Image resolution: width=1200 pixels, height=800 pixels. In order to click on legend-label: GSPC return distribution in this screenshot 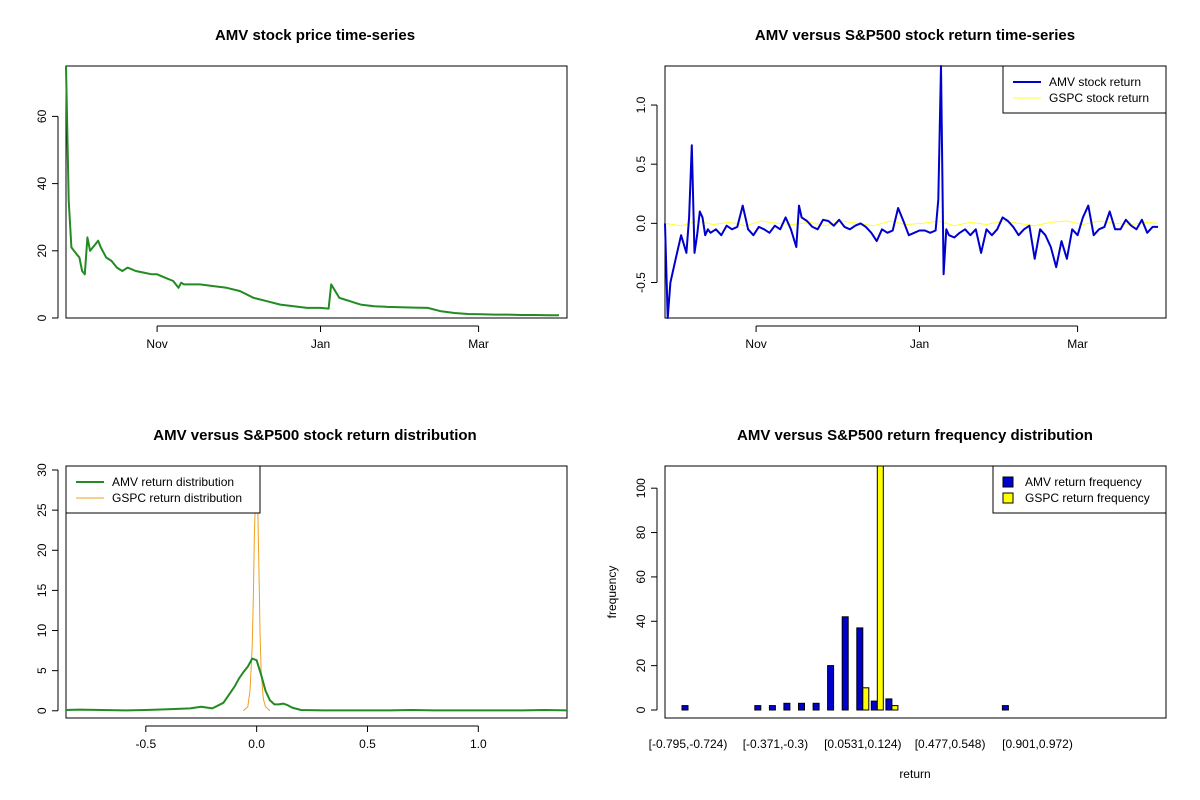, I will do `click(177, 498)`.